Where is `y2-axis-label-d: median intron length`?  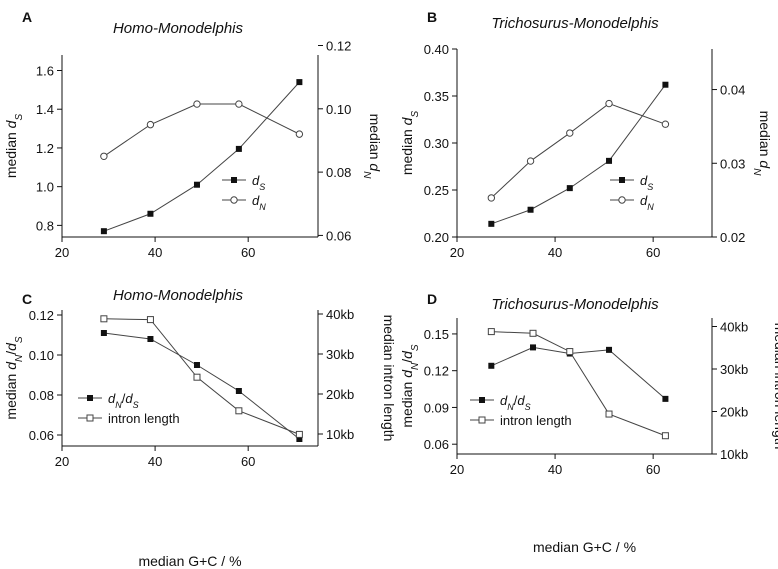
y2-axis-label-d: median intron length is located at coordinates (775, 386).